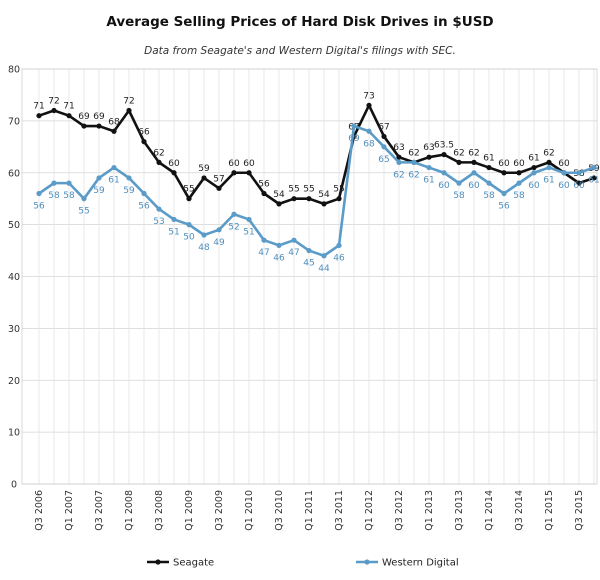 The image size is (600, 580). What do you see at coordinates (14, 329) in the screenshot?
I see `y-tick-label: 30` at bounding box center [14, 329].